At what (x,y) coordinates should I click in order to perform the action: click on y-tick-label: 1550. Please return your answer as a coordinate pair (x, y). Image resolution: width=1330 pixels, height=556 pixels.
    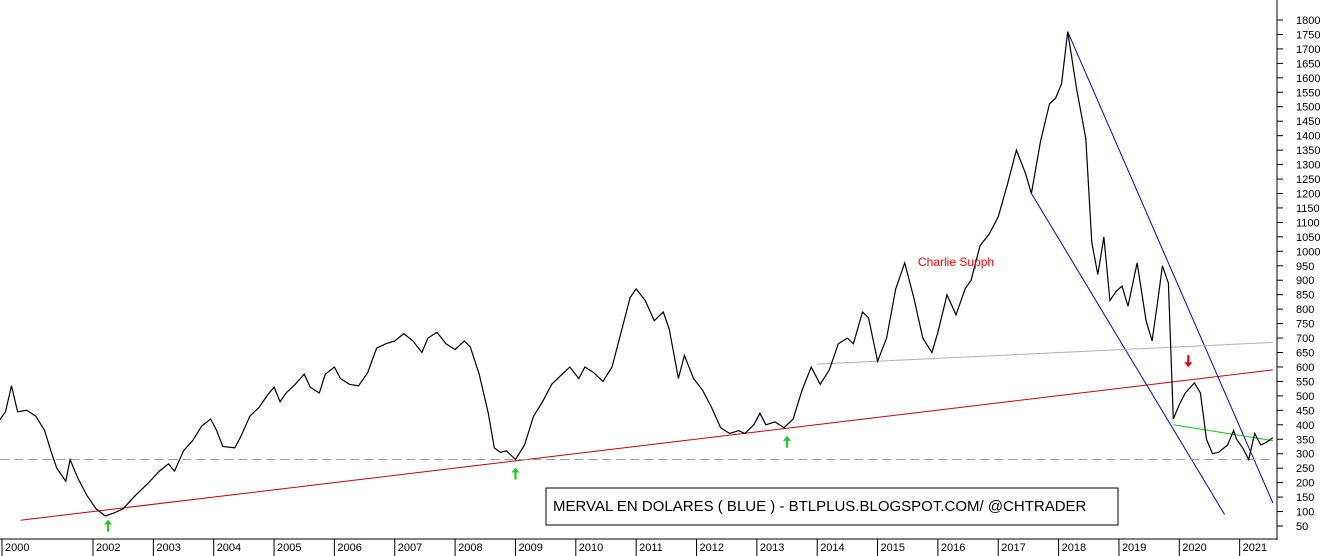
    Looking at the image, I should click on (1308, 93).